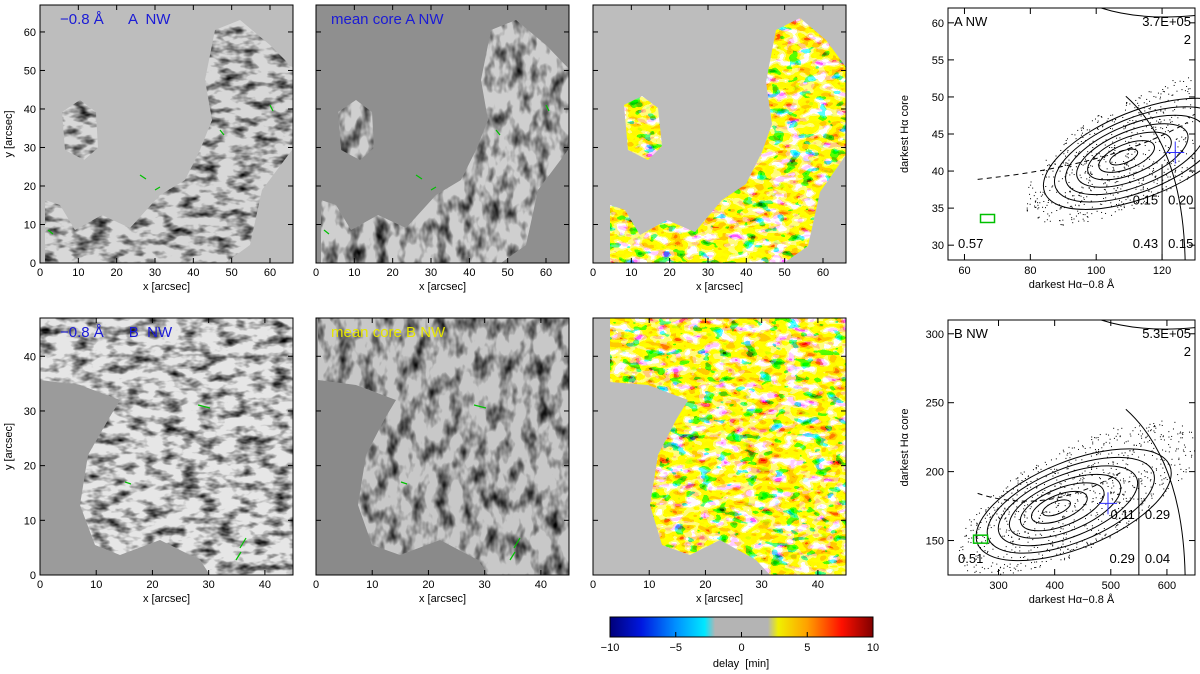 This screenshot has height=674, width=1200. What do you see at coordinates (1157, 514) in the screenshot?
I see `fraction-upper-right: 0.29` at bounding box center [1157, 514].